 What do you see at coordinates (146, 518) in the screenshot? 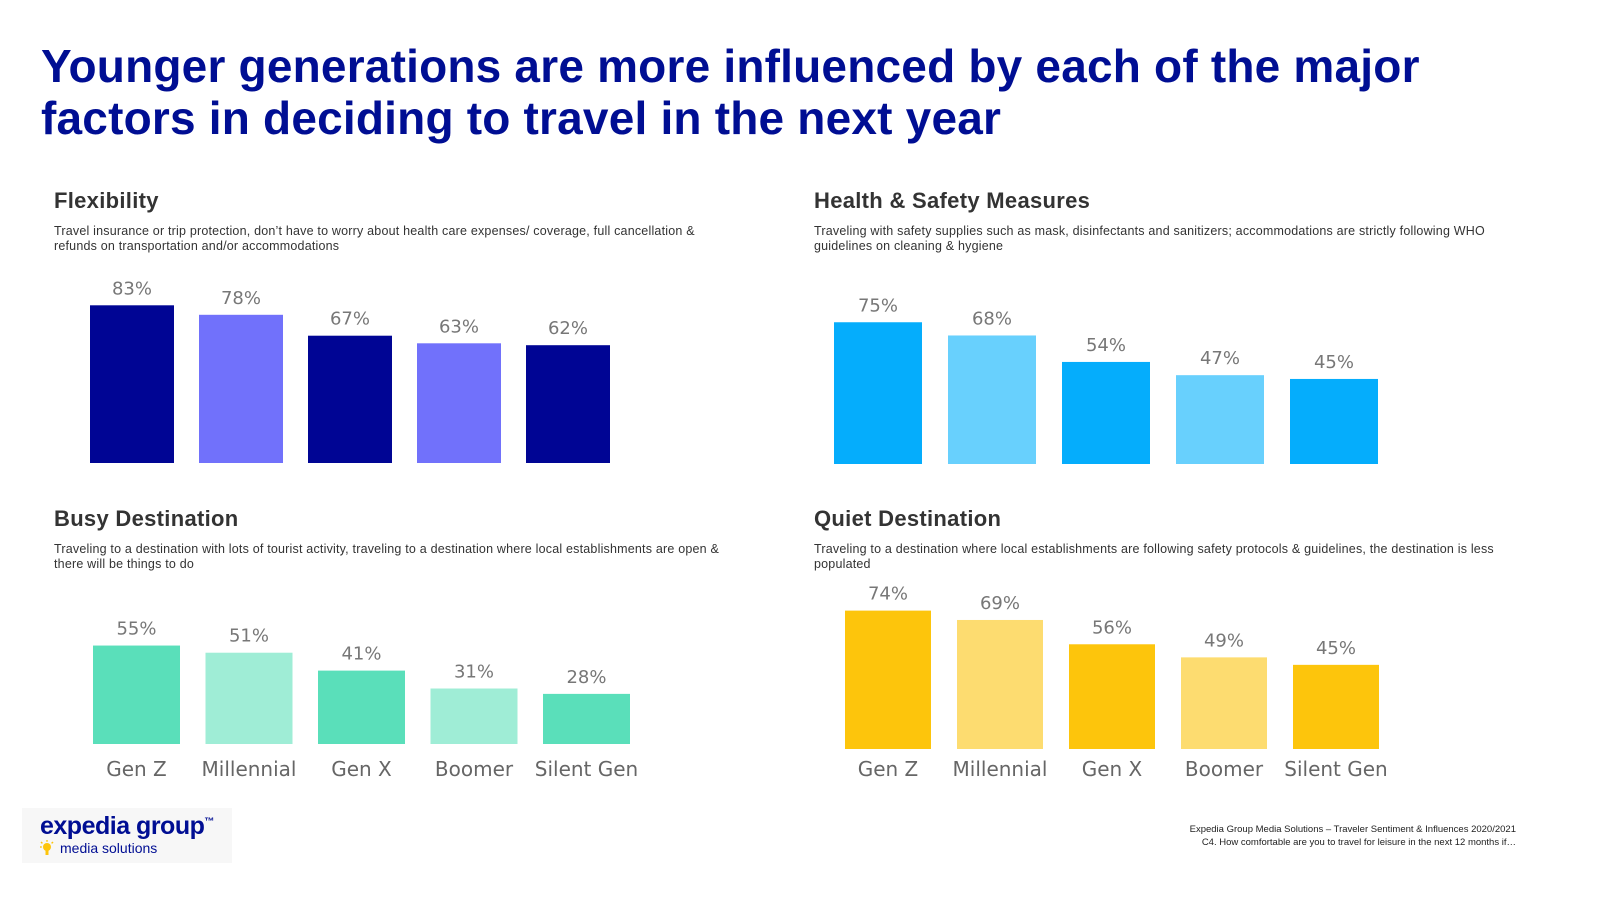
I see `busy-destination-title: Busy Destination` at bounding box center [146, 518].